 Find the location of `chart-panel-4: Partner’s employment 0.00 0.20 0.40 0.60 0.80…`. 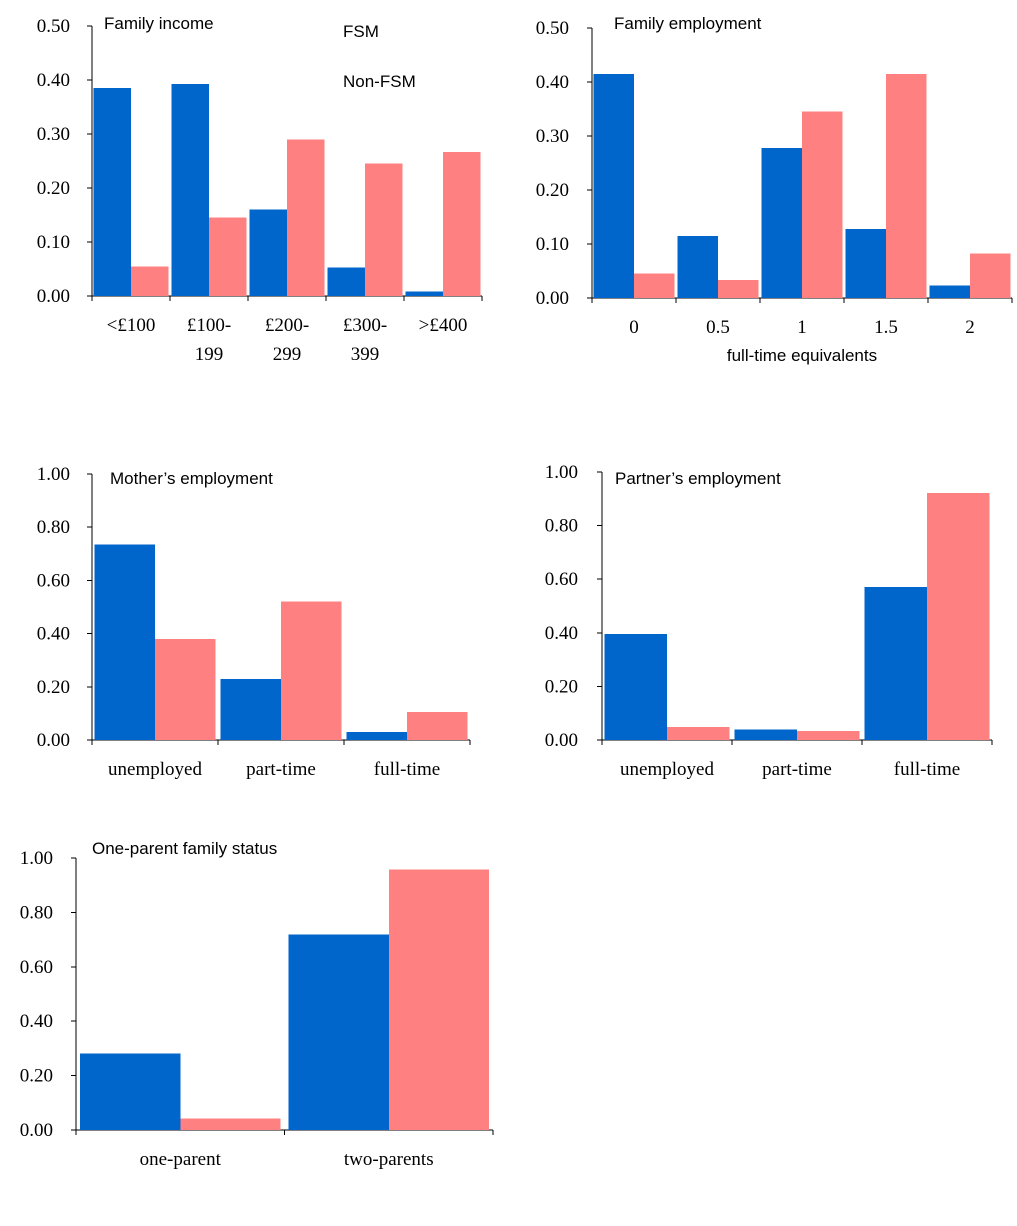

chart-panel-4: Partner’s employment 0.00 0.20 0.40 0.60 0.80… is located at coordinates (769, 621).